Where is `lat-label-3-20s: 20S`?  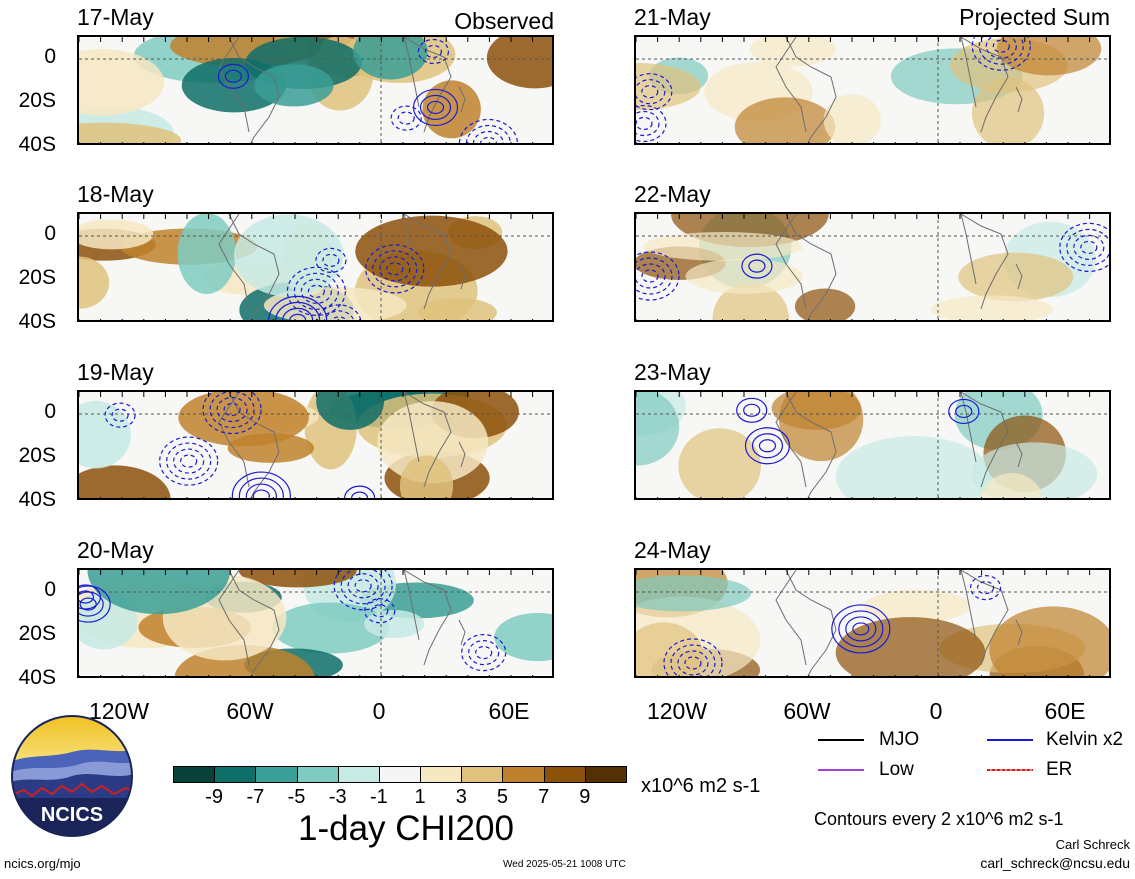 lat-label-3-20s: 20S is located at coordinates (37, 455).